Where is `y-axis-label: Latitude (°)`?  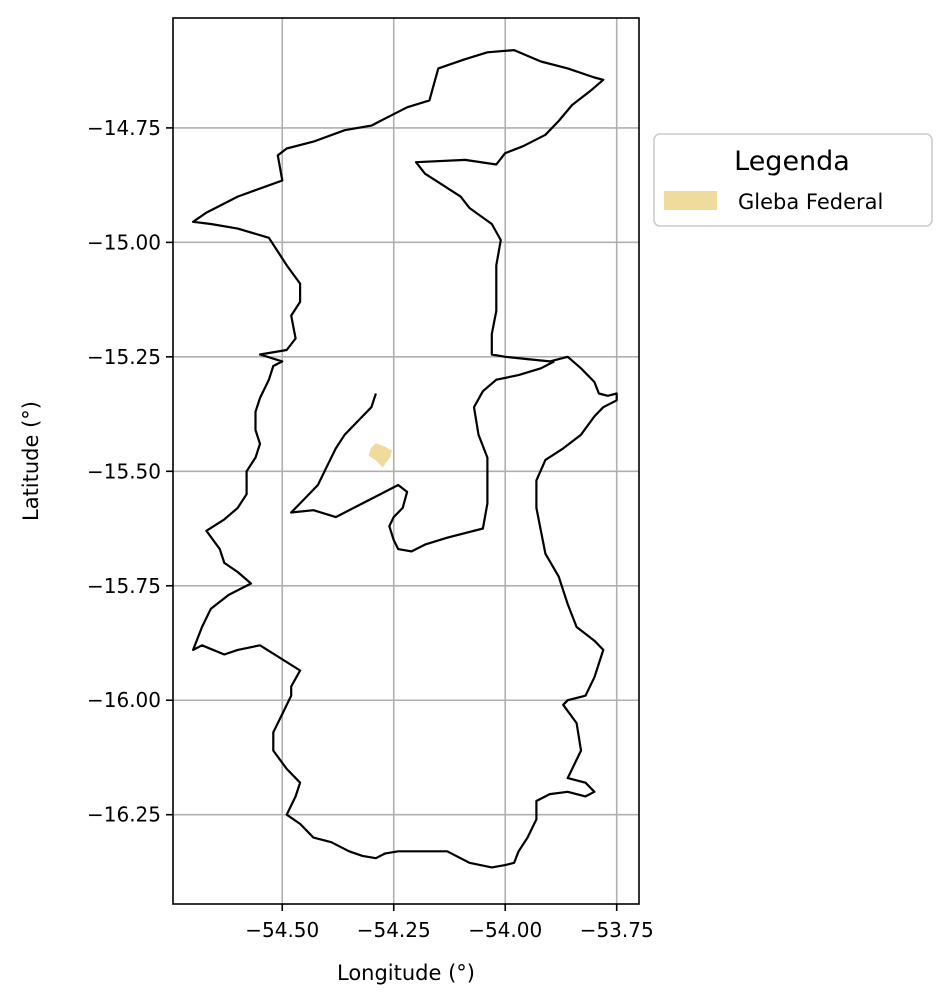 y-axis-label: Latitude (°) is located at coordinates (31, 461).